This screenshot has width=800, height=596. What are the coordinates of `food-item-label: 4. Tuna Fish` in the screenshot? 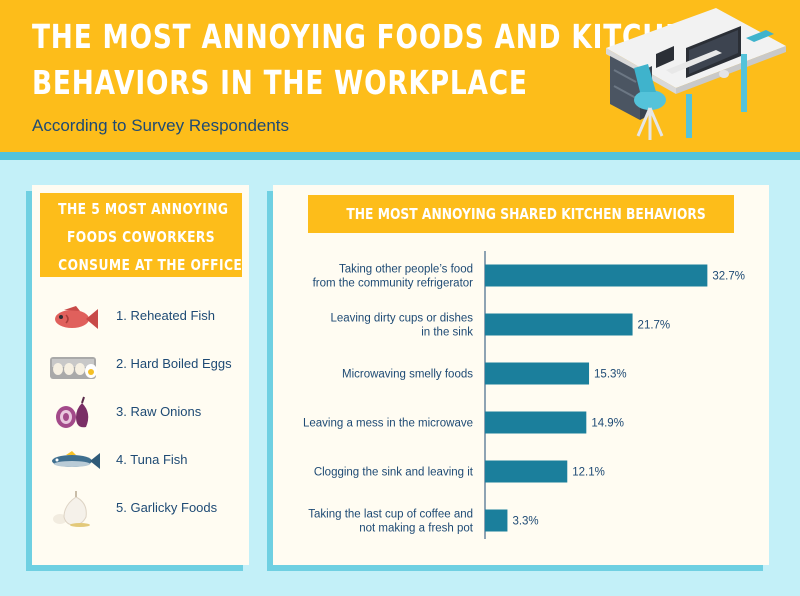 It's located at (152, 459).